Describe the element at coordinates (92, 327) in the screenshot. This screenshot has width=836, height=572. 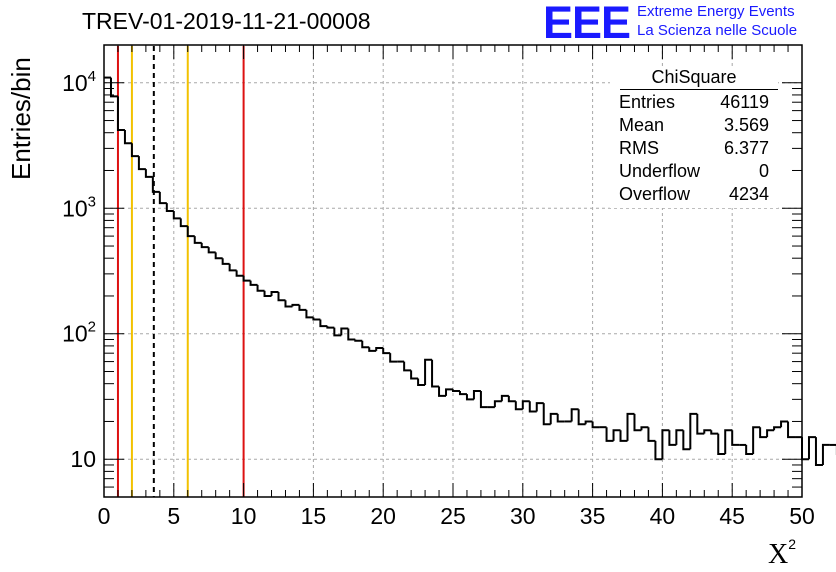
I see `y-tick-exponent: 2` at that location.